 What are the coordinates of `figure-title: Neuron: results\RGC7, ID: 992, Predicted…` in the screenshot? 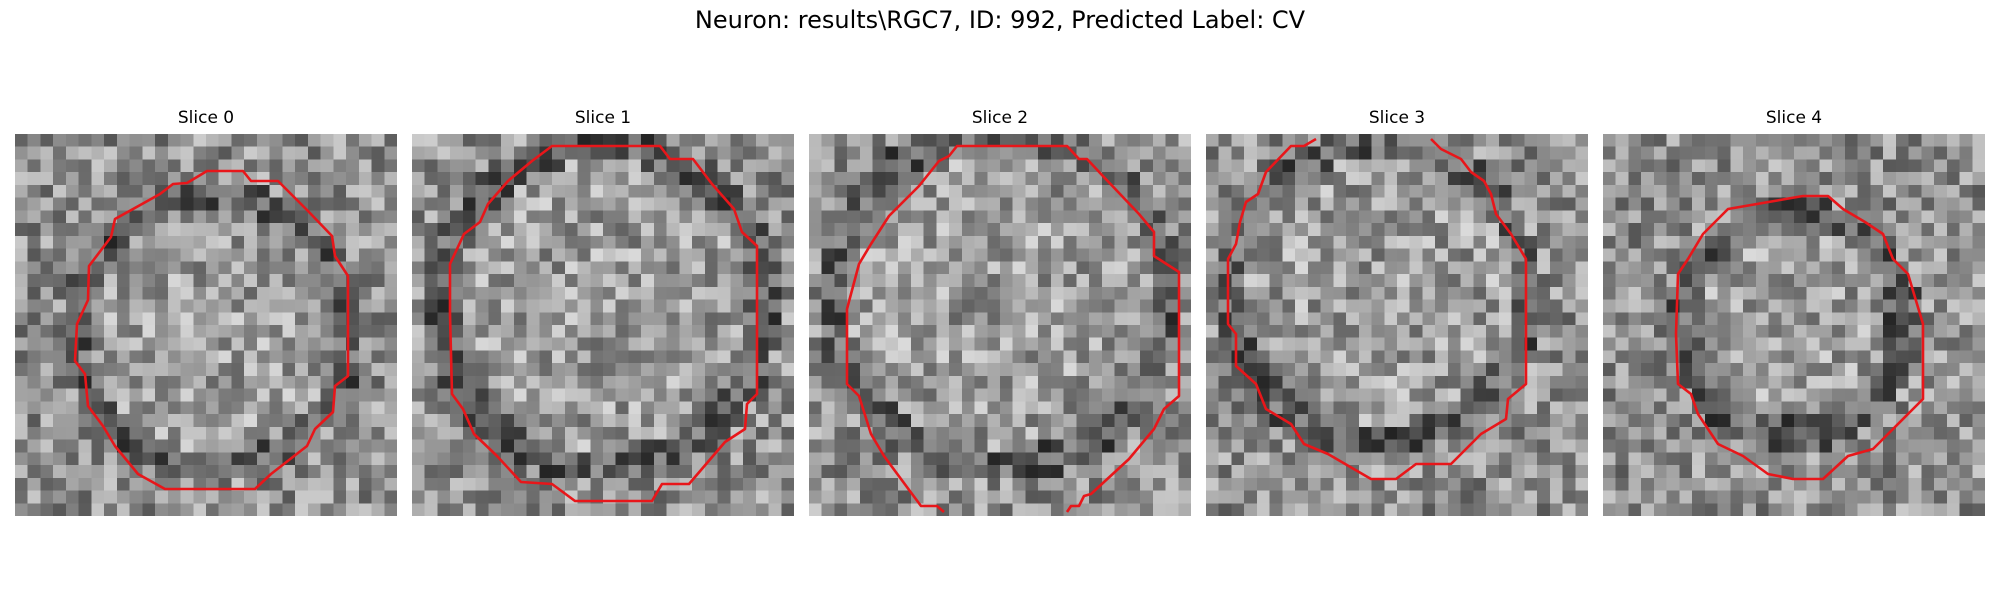 It's located at (1000, 20).